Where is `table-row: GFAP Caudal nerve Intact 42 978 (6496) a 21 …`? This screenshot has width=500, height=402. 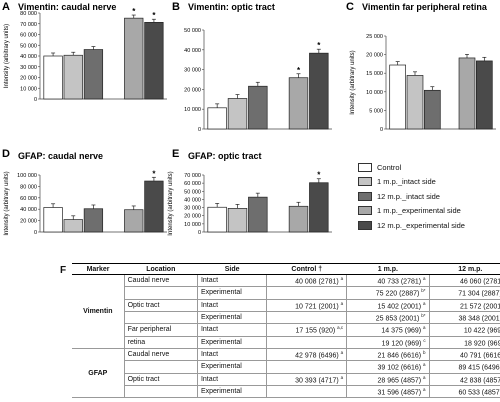 table-row: GFAP Caudal nerve Intact 42 978 (6496) a 21 … is located at coordinates (286, 373).